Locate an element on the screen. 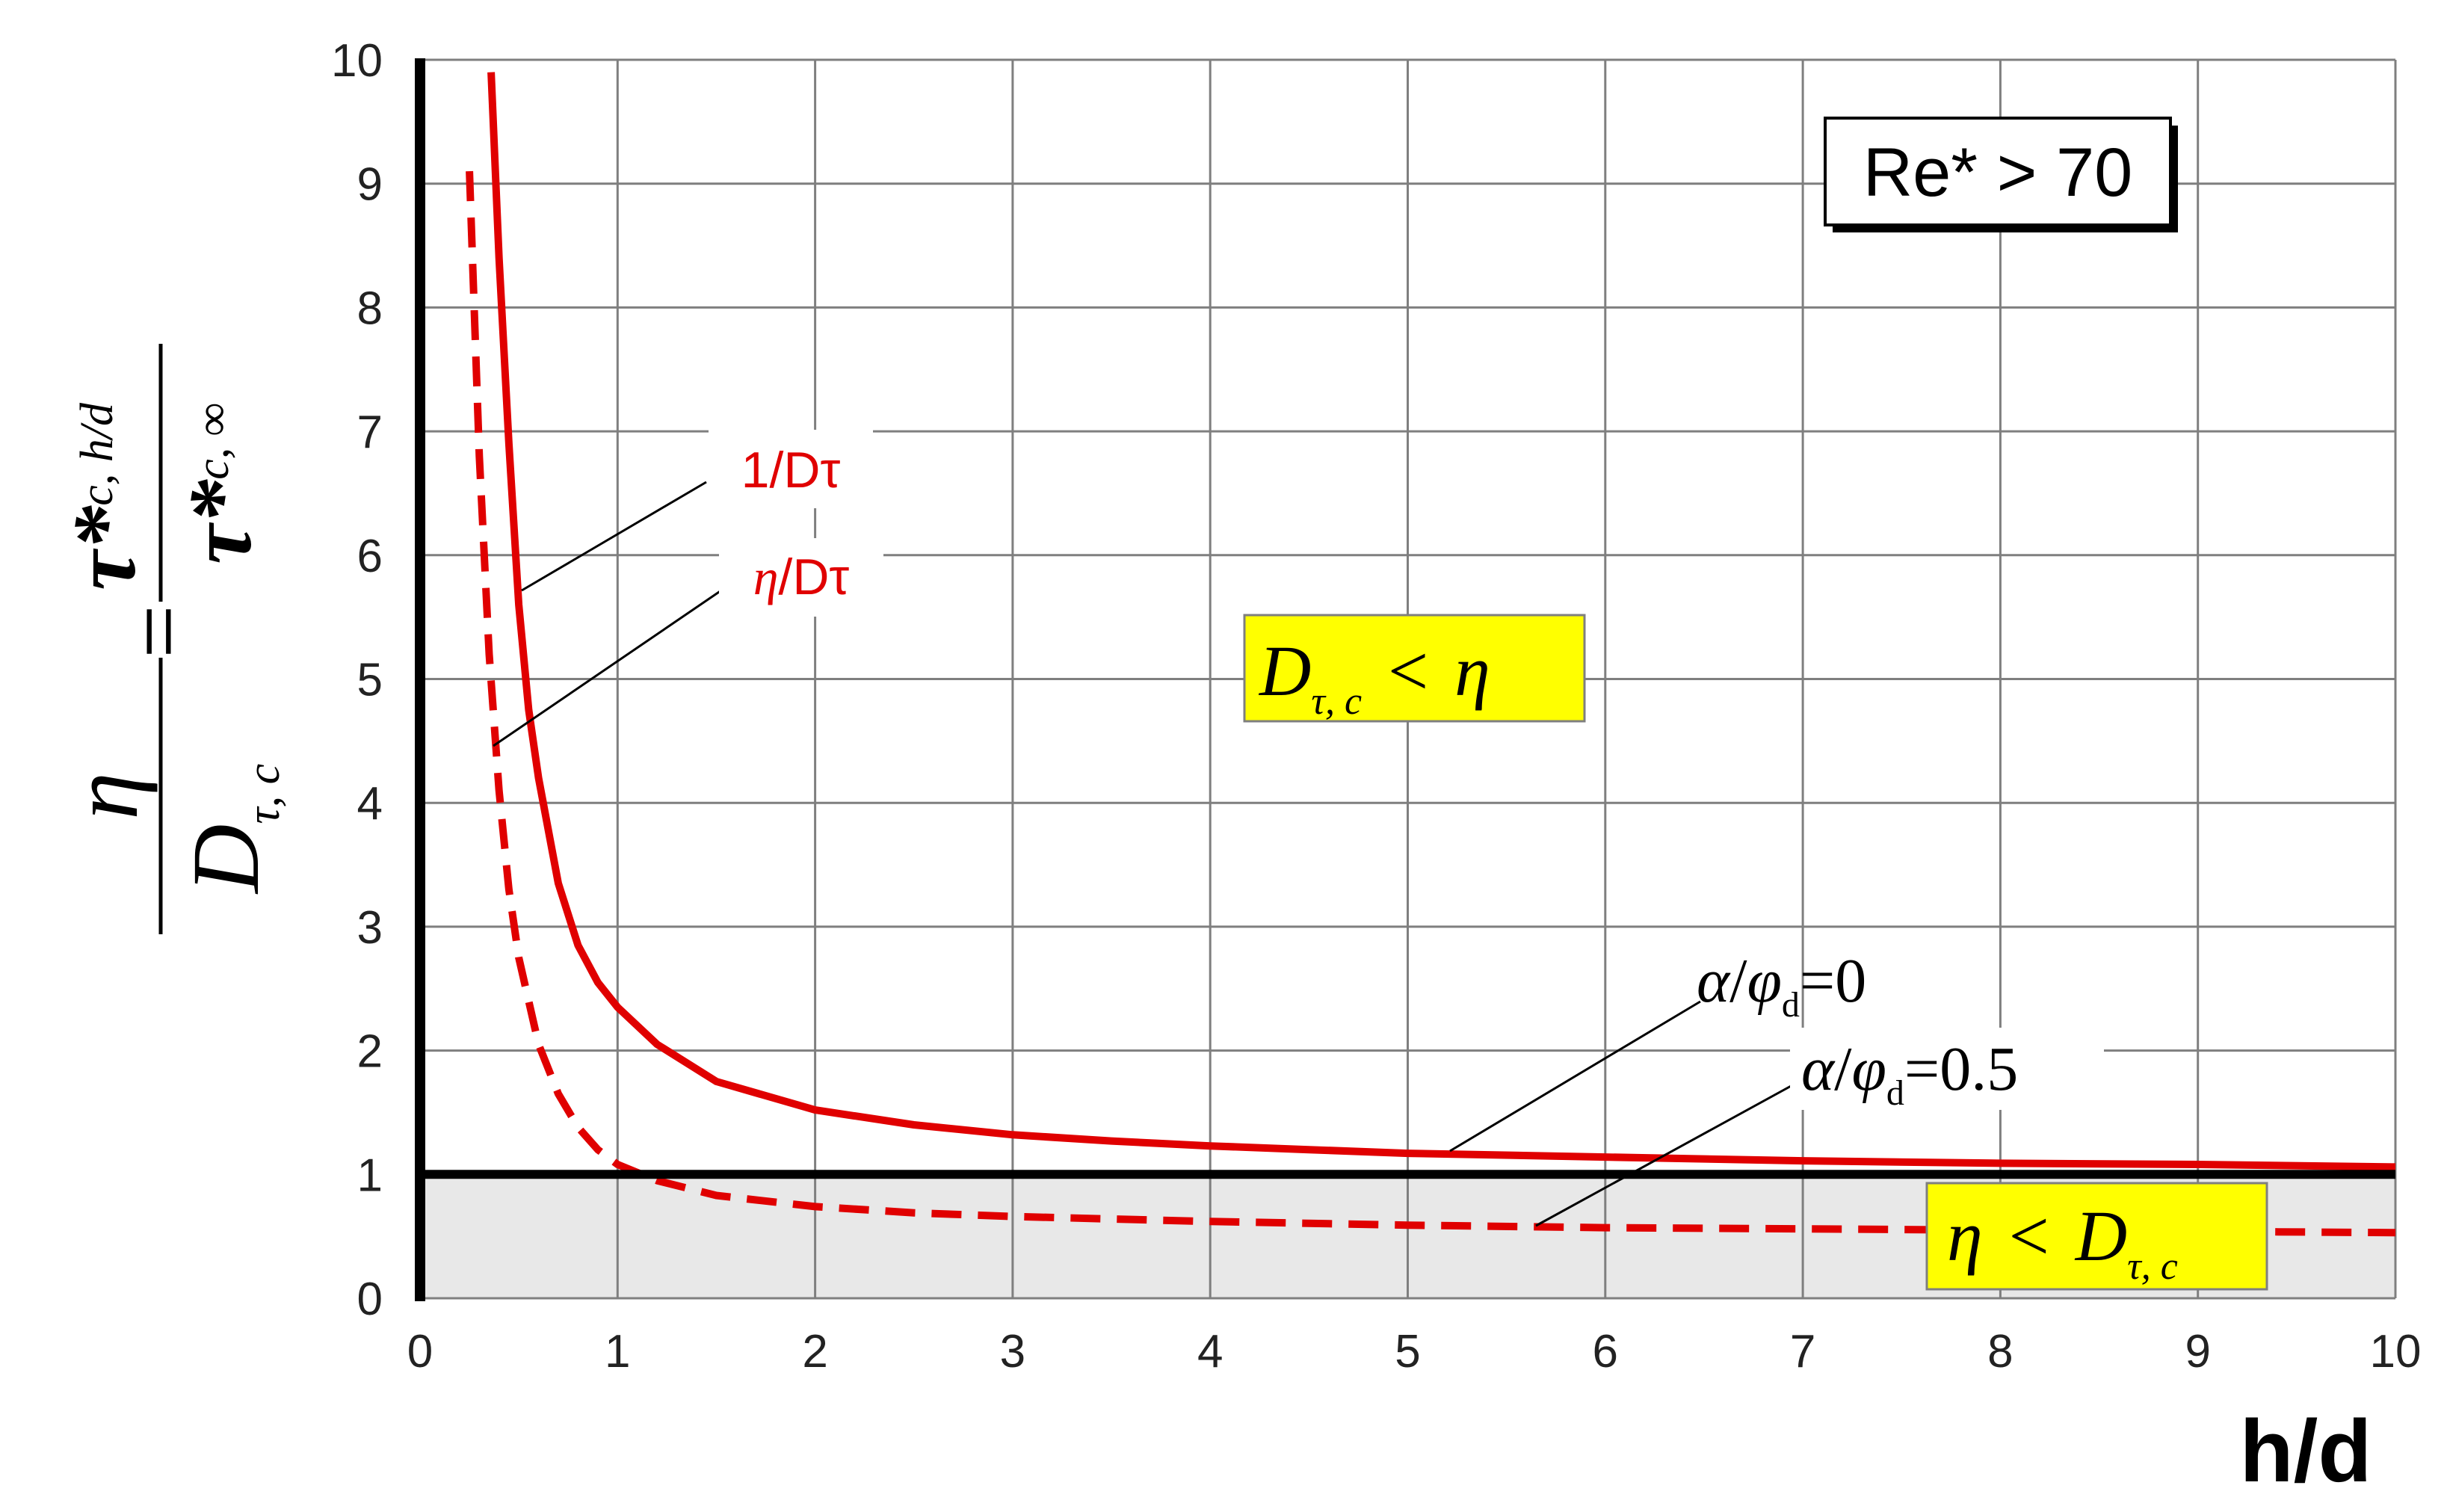 The height and width of the screenshot is (1512, 2447). y-tick-8: 8 is located at coordinates (370, 308).